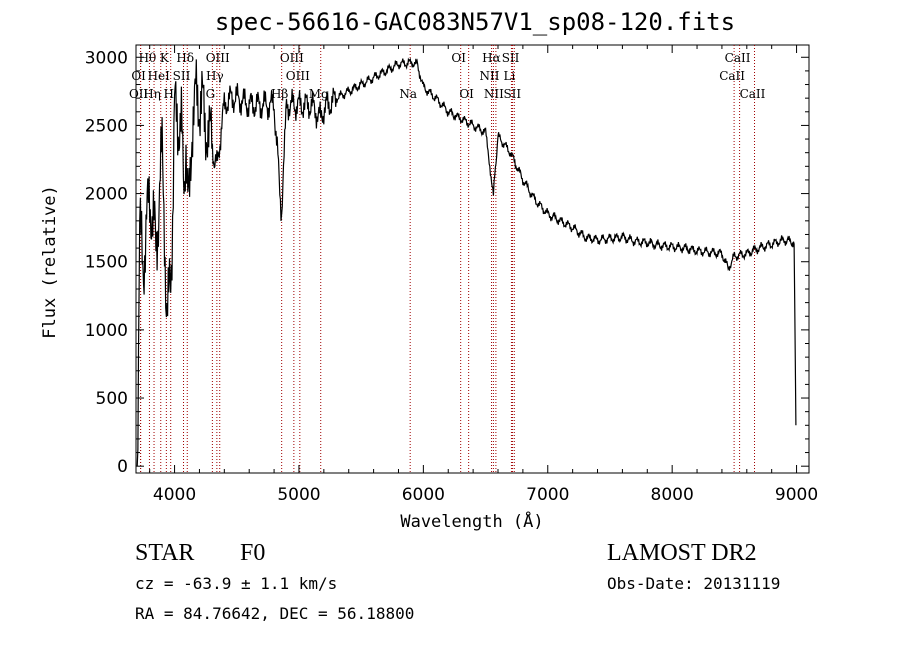  I want to click on line-marker-label: G, so click(211, 94).